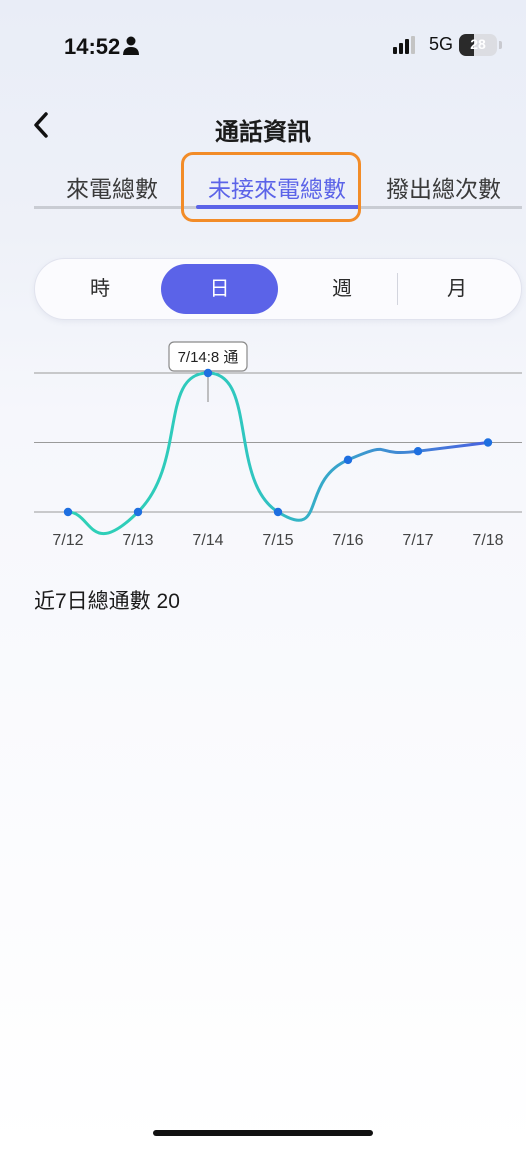 The height and width of the screenshot is (1154, 526). I want to click on period-selector: 時 日 週 月, so click(278, 289).